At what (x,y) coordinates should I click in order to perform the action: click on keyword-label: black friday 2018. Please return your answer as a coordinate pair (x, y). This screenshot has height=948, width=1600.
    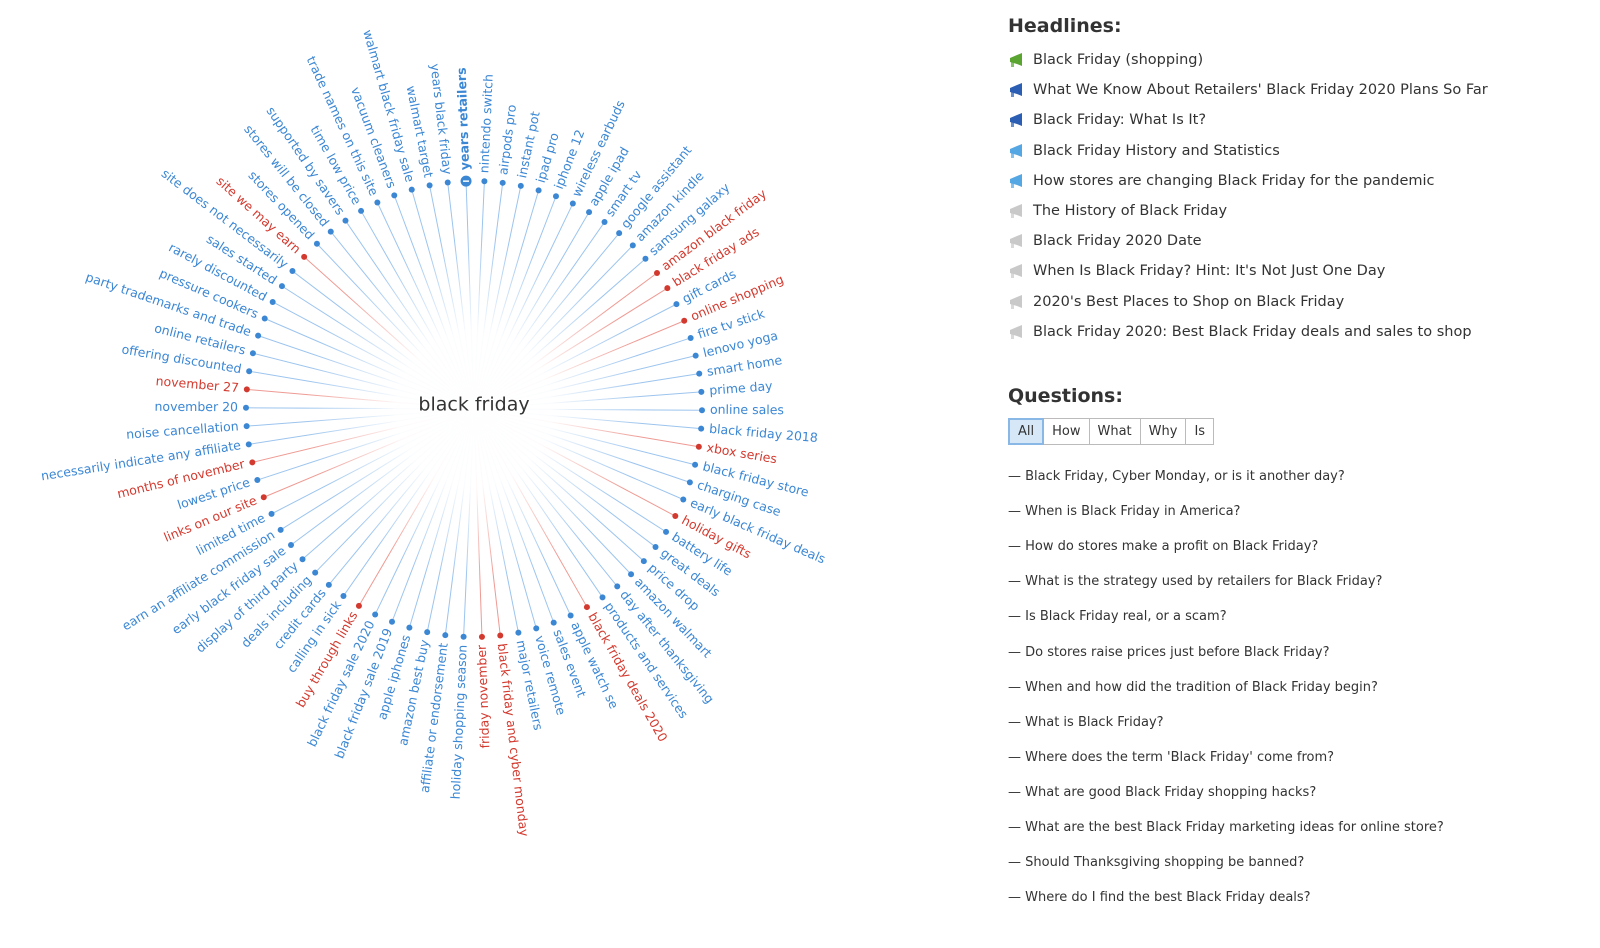
    Looking at the image, I should click on (764, 433).